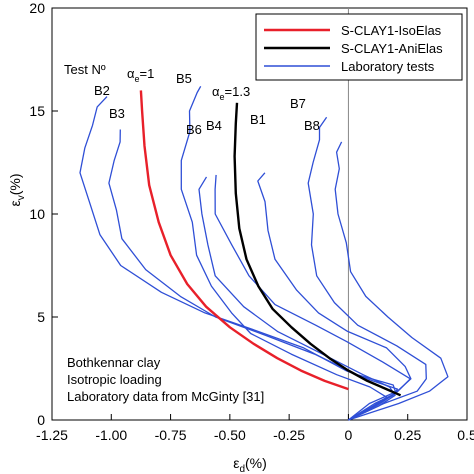 Image resolution: width=474 pixels, height=474 pixels. I want to click on test-label-b6: B6, so click(194, 129).